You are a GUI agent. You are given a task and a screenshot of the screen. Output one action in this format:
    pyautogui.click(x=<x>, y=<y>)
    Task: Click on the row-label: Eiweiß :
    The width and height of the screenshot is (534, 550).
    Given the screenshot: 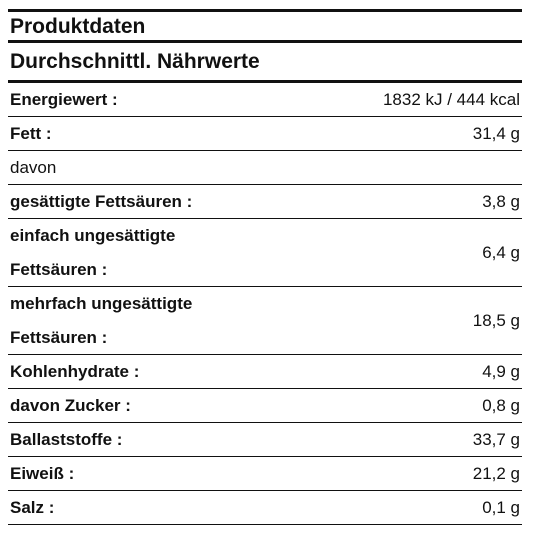 What is the action you would take?
    pyautogui.click(x=42, y=473)
    